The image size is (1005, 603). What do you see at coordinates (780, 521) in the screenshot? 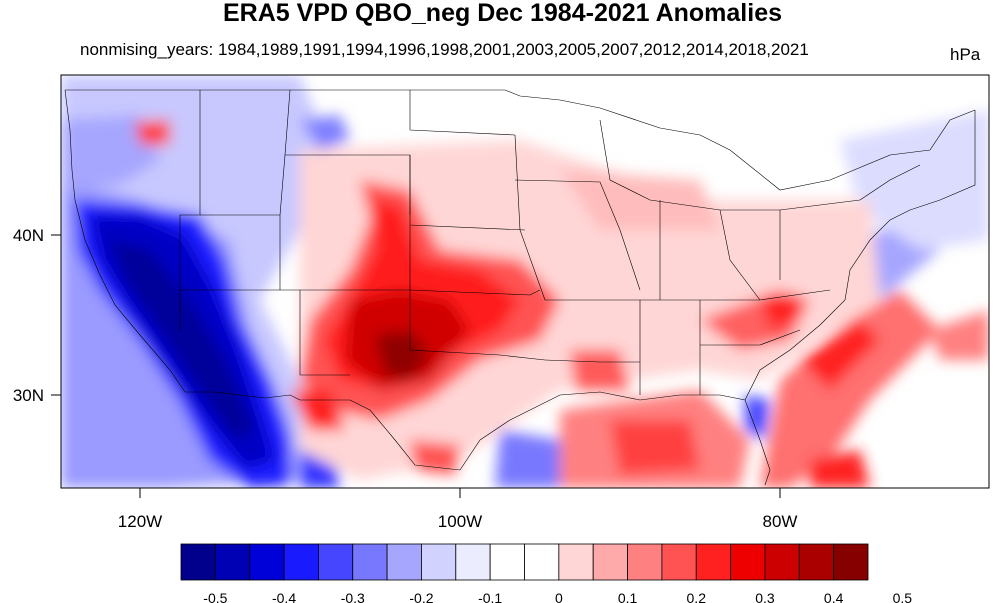
I see `x-tick-80w: 80W` at bounding box center [780, 521].